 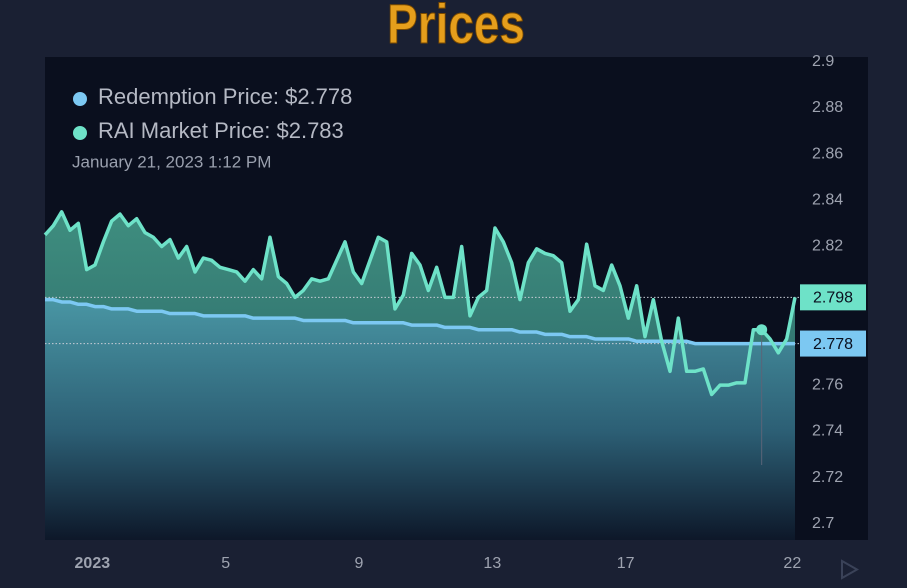 I want to click on y-tick-label: 2.74, so click(x=827, y=431).